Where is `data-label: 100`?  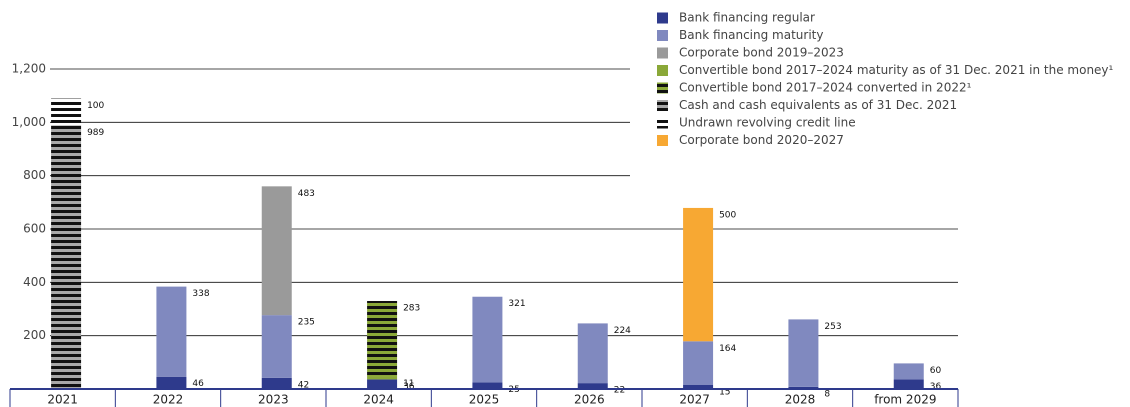
data-label: 100 is located at coordinates (95, 106).